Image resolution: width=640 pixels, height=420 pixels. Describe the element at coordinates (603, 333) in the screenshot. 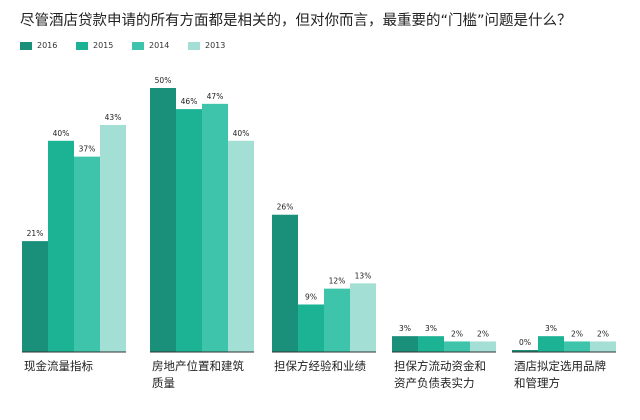

I see `value-label-2013-cat5: 2%` at that location.